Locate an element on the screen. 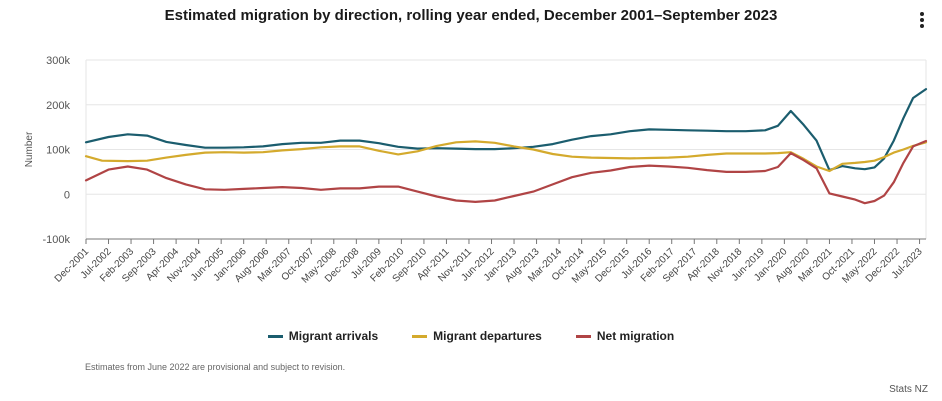  legend-item-departures: Migrant departures is located at coordinates (477, 336).